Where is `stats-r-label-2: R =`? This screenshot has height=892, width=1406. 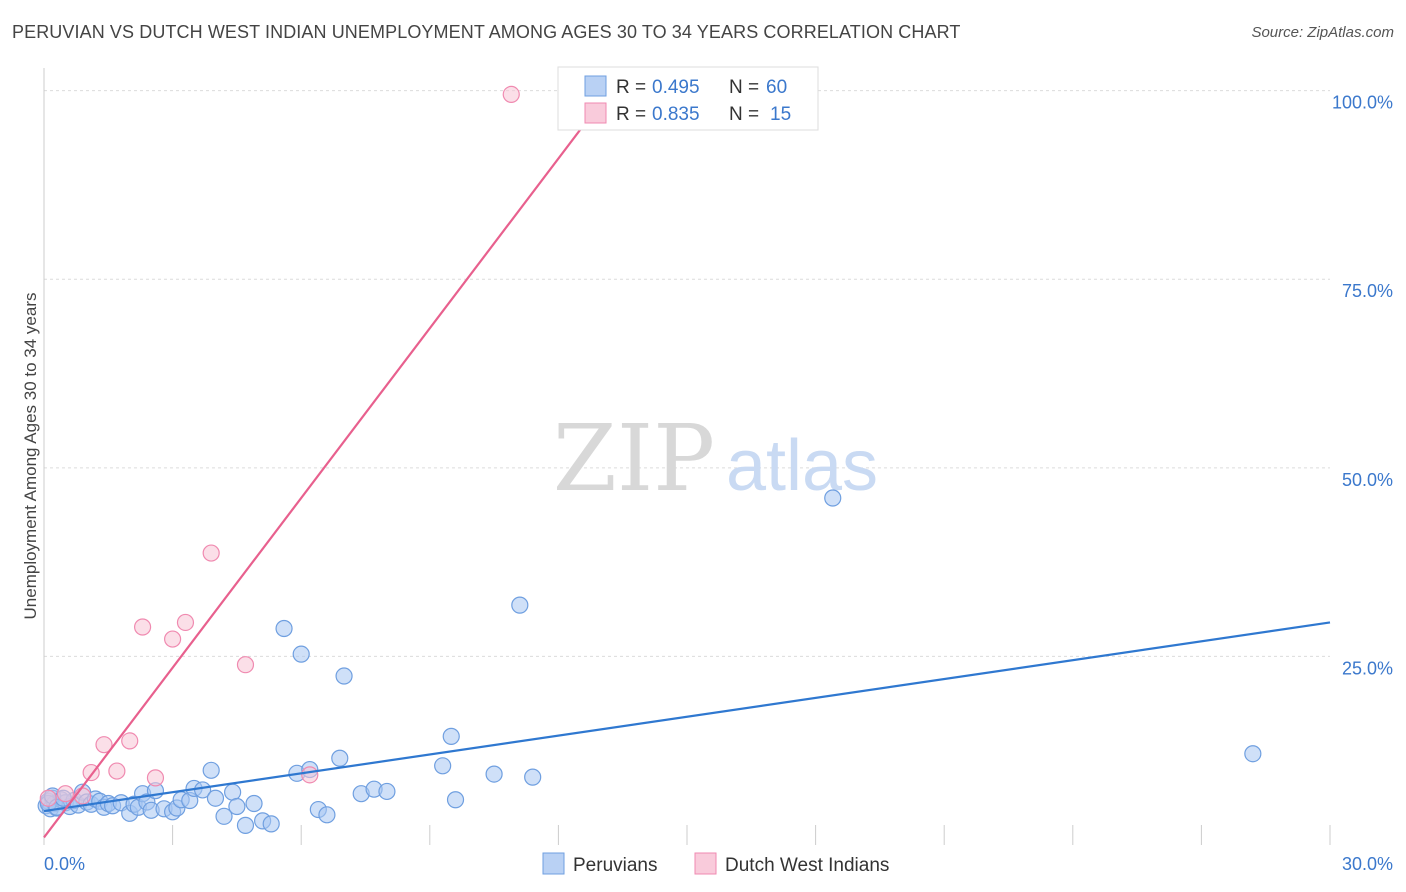 stats-r-label-2: R = is located at coordinates (631, 114).